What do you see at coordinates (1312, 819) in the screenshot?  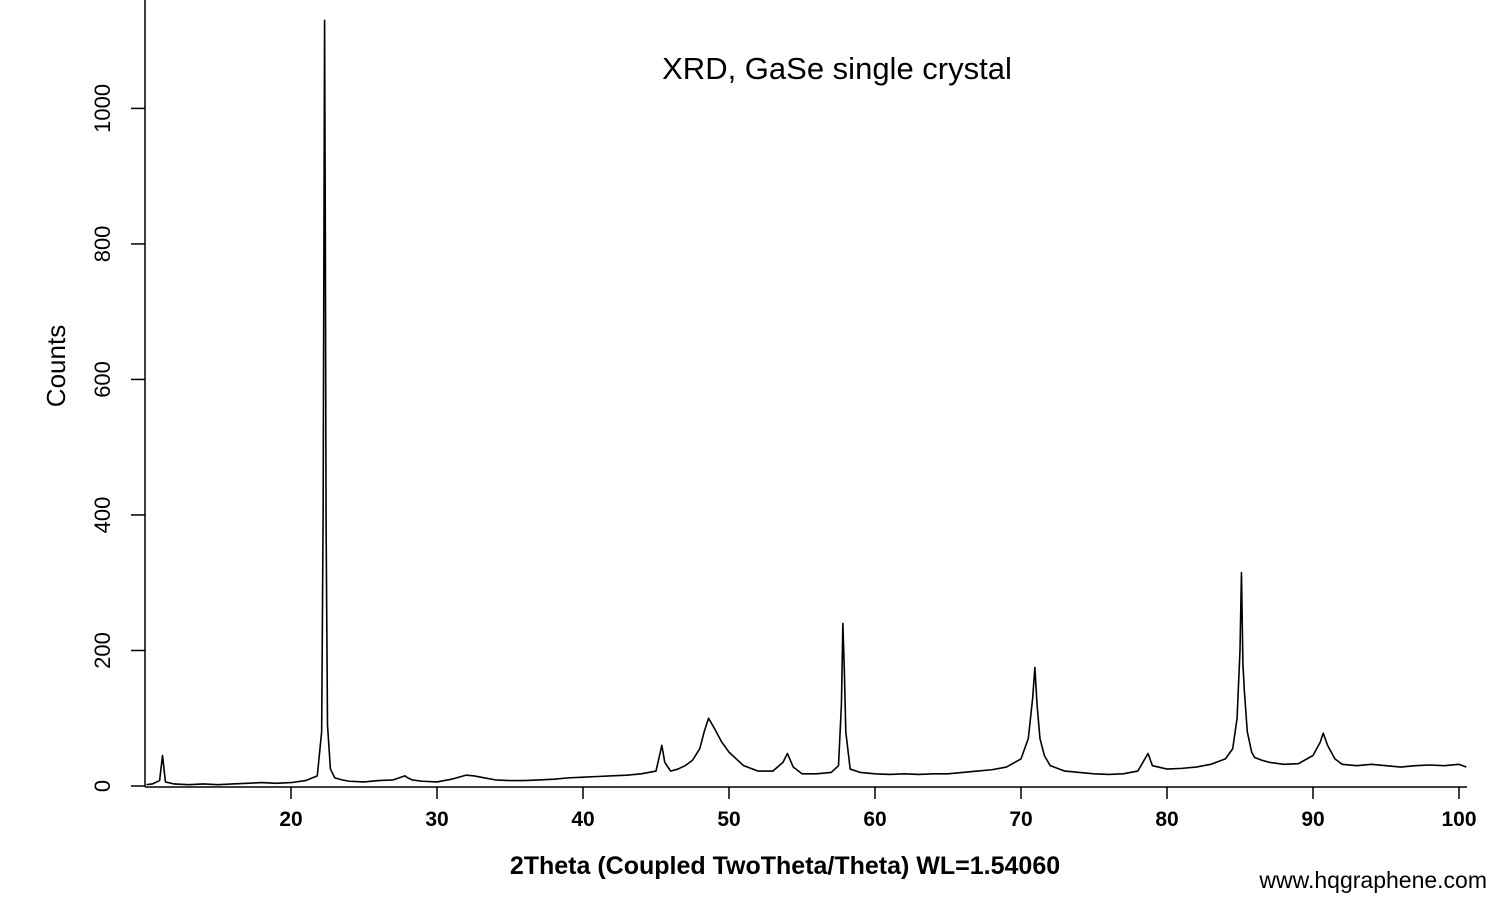 I see `x-tick-label: 90` at bounding box center [1312, 819].